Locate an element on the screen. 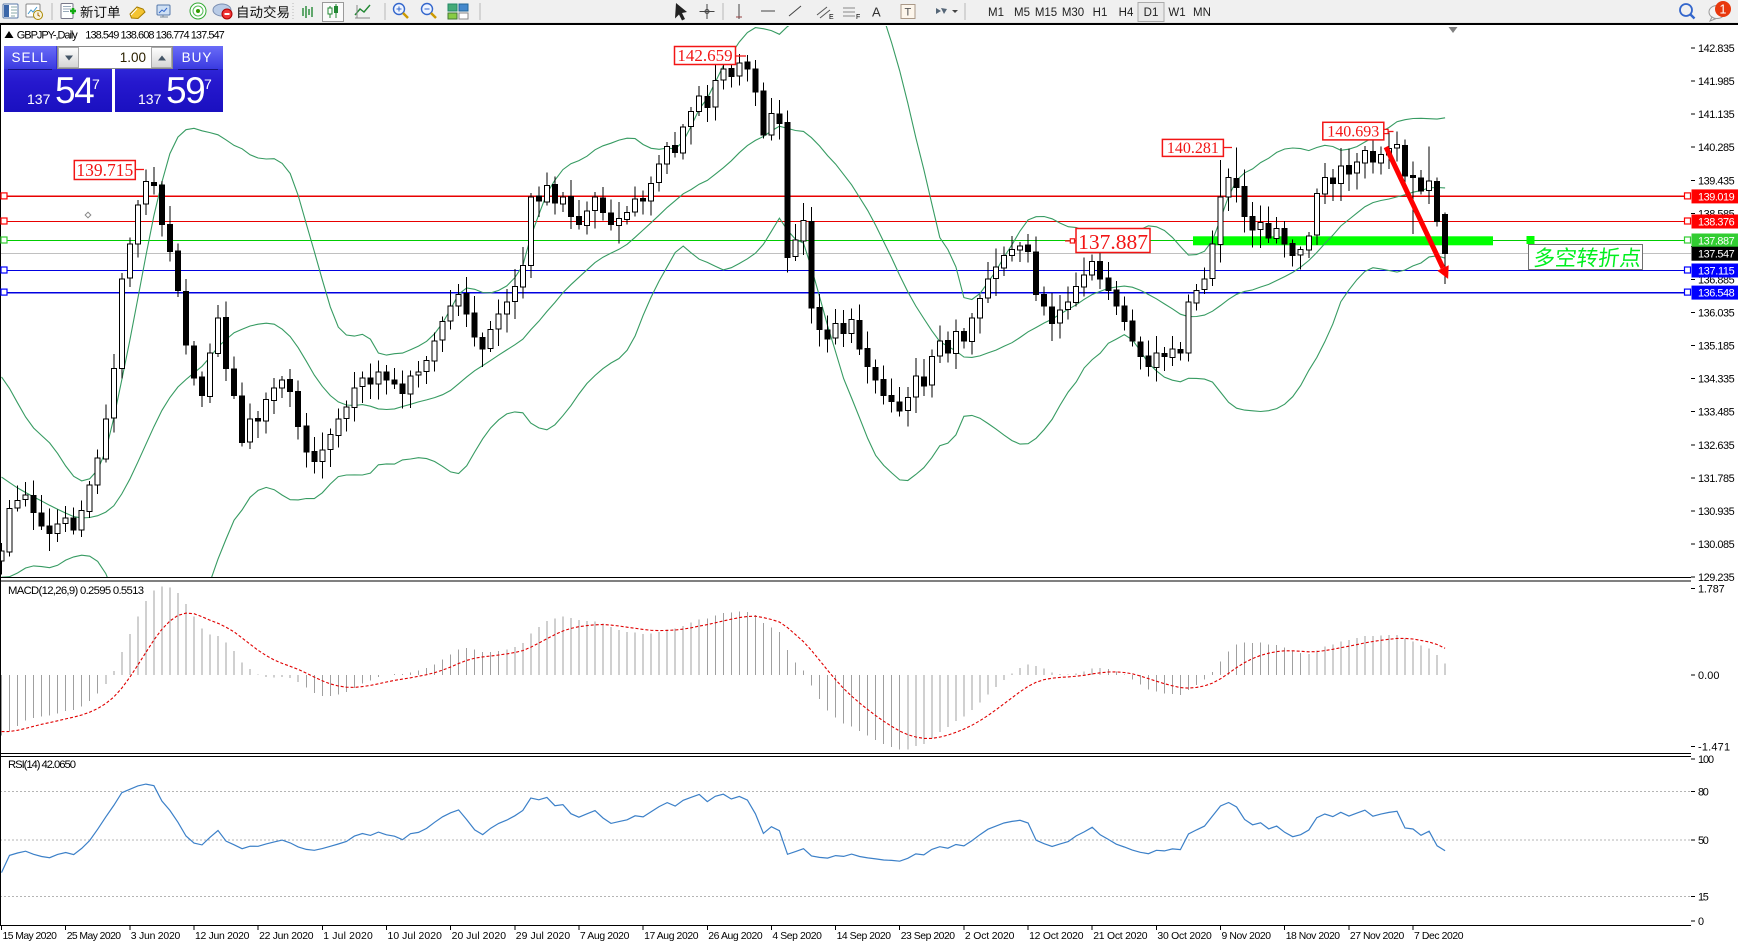  svg-text: 136.548 is located at coordinates (1716, 294).